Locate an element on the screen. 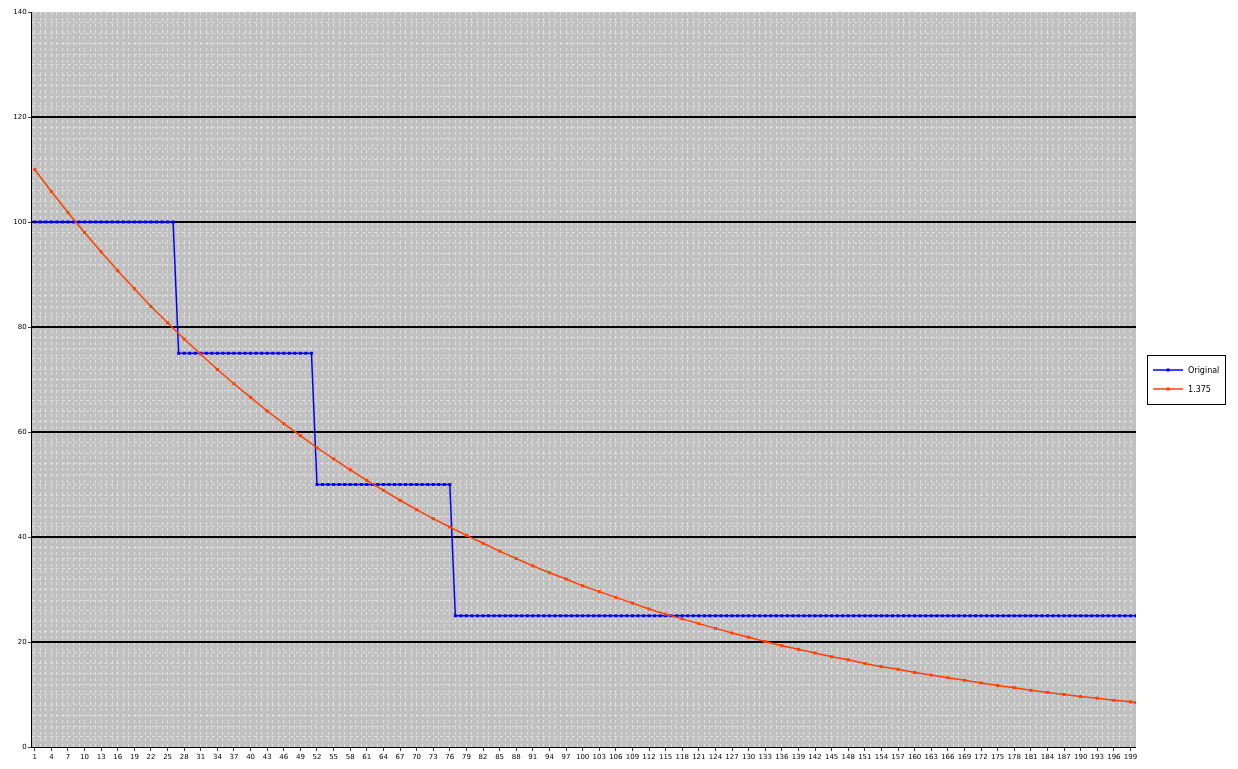  legend-label: 1.375 is located at coordinates (1199, 390).